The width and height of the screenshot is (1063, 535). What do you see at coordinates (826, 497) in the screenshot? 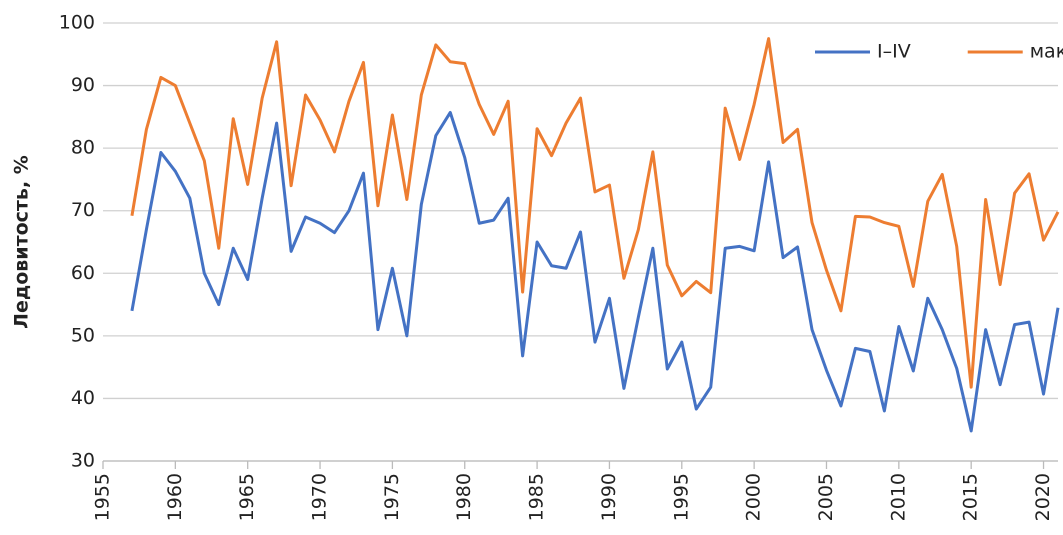
I see `x-tick-label: 2005` at bounding box center [826, 497].